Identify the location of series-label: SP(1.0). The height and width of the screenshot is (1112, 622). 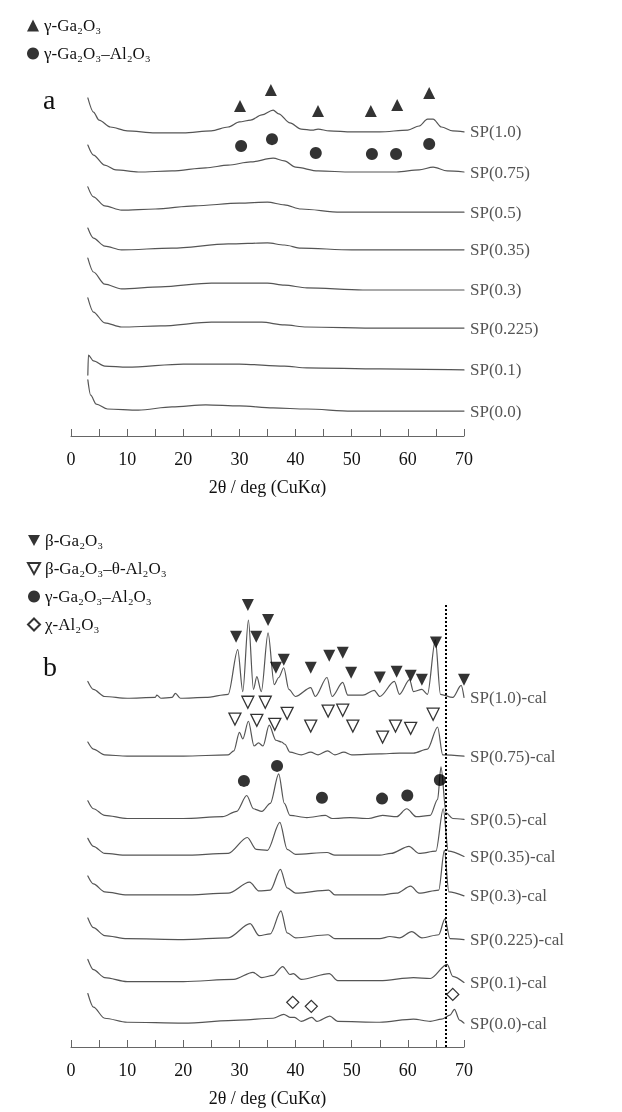
(496, 132).